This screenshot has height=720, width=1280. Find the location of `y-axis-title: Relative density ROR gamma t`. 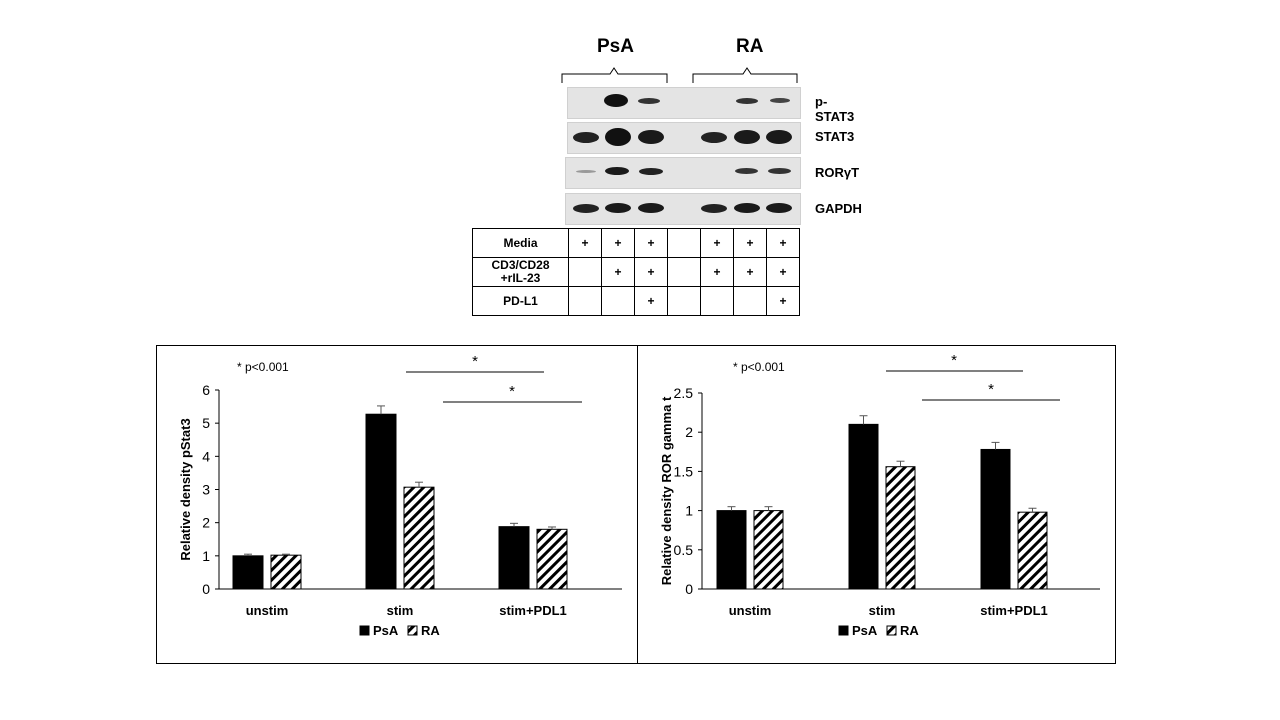

y-axis-title: Relative density ROR gamma t is located at coordinates (666, 490).